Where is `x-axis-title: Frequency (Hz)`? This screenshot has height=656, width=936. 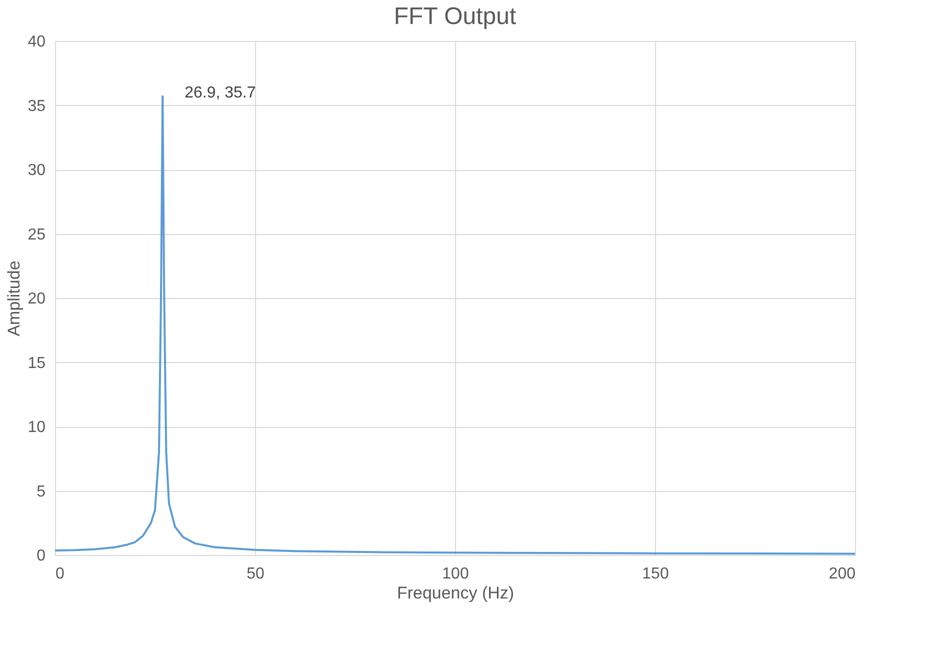
x-axis-title: Frequency (Hz) is located at coordinates (455, 593).